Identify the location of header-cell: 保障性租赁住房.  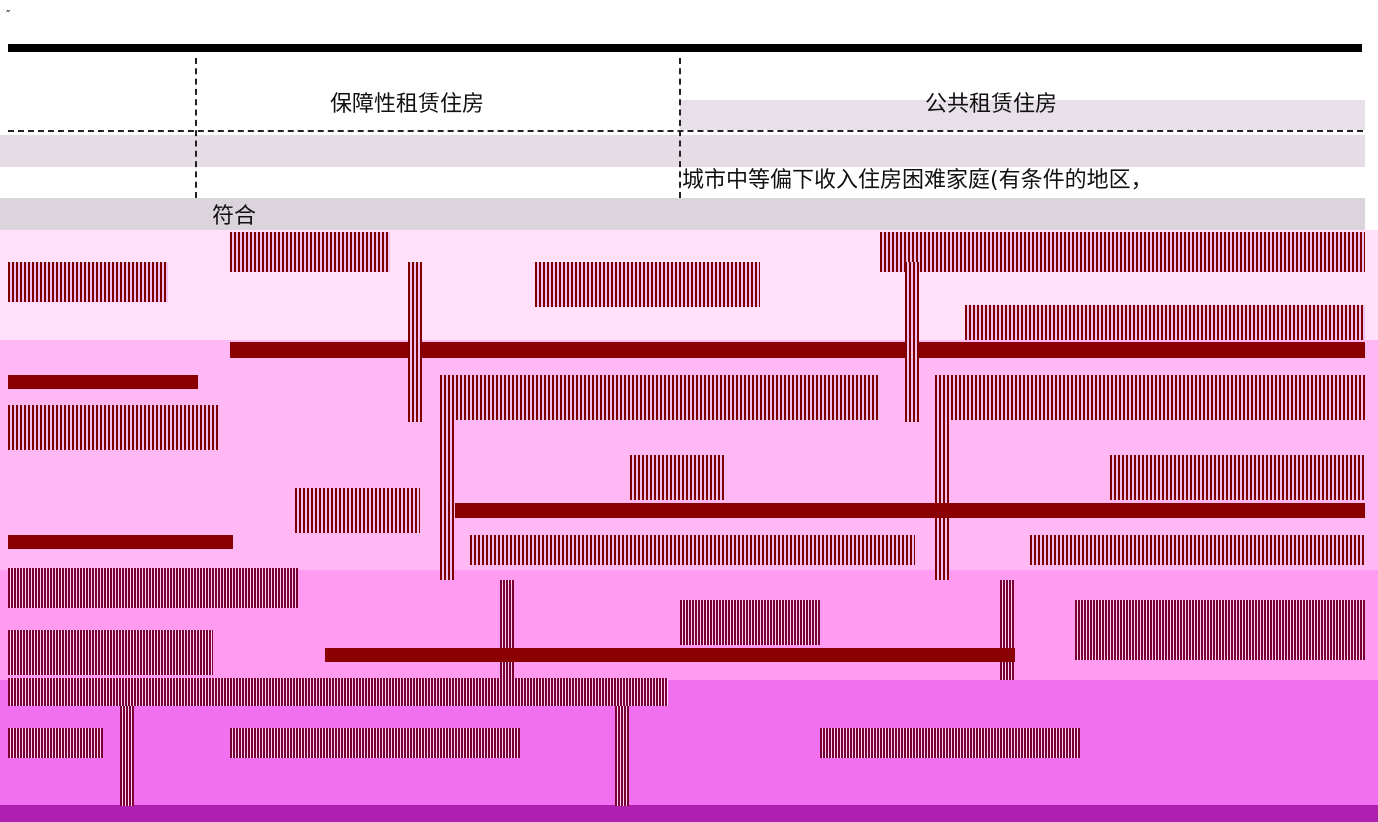
(407, 104).